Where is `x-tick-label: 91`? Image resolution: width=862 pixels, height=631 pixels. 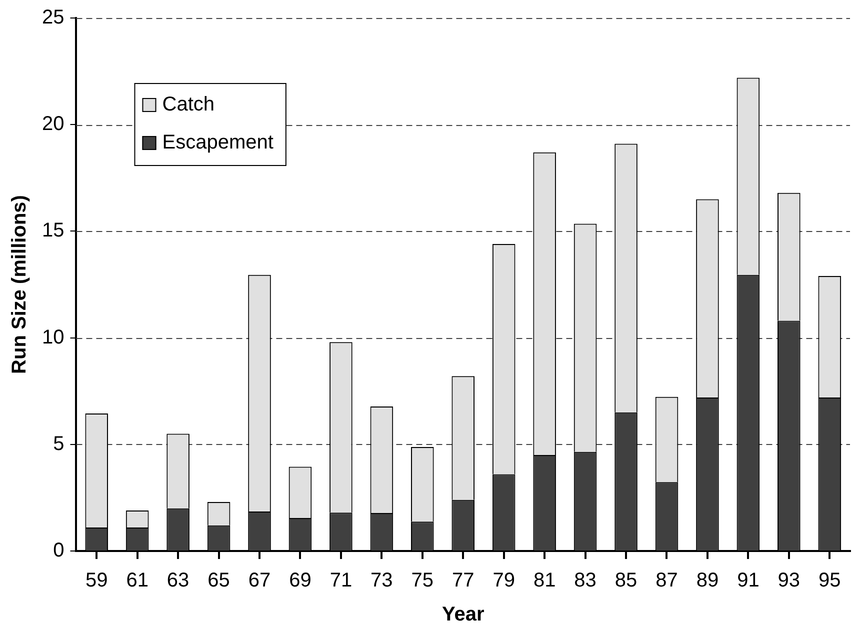
x-tick-label: 91 is located at coordinates (748, 581).